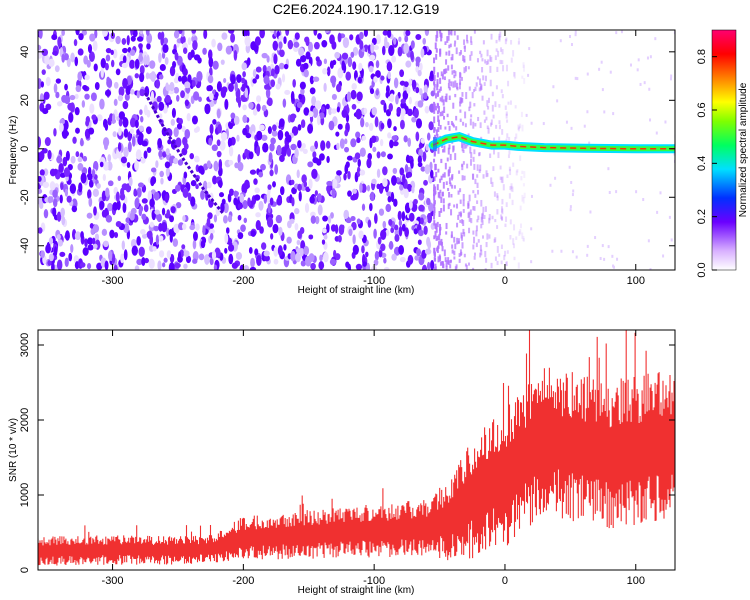 This screenshot has width=750, height=600. I want to click on spectrogram-y-tick-label: 0, so click(25, 149).